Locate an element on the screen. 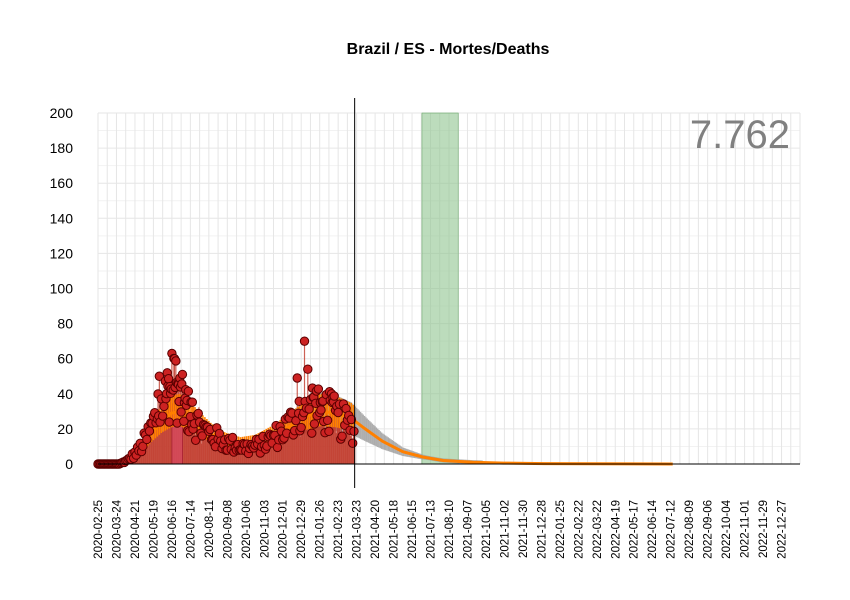 The width and height of the screenshot is (850, 600). y-tick-label: 180 is located at coordinates (62, 148).